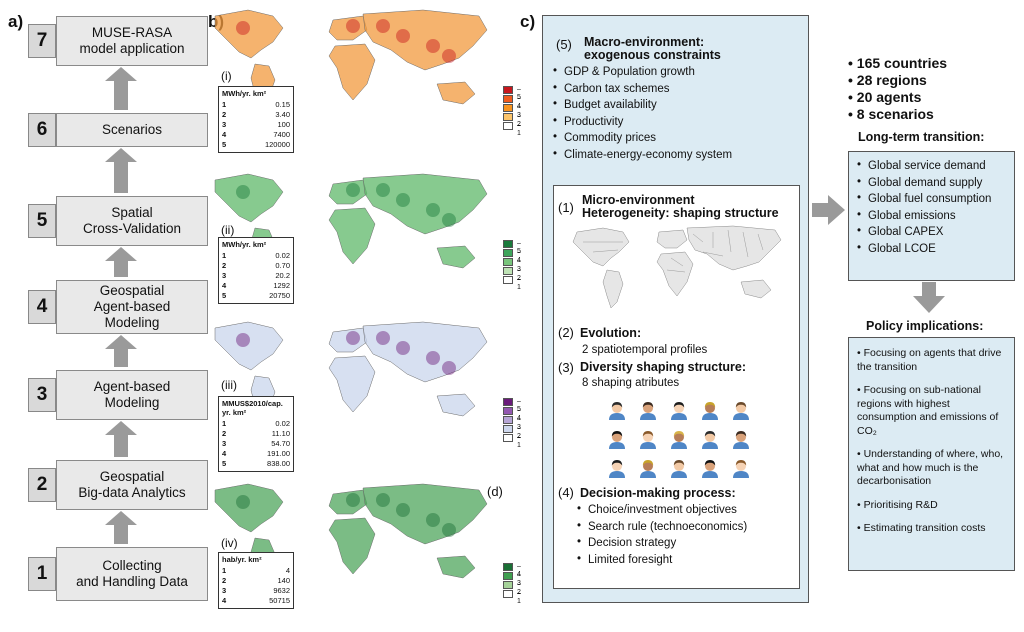 The height and width of the screenshot is (632, 1024). I want to click on legend-value: 9632, so click(281, 590).